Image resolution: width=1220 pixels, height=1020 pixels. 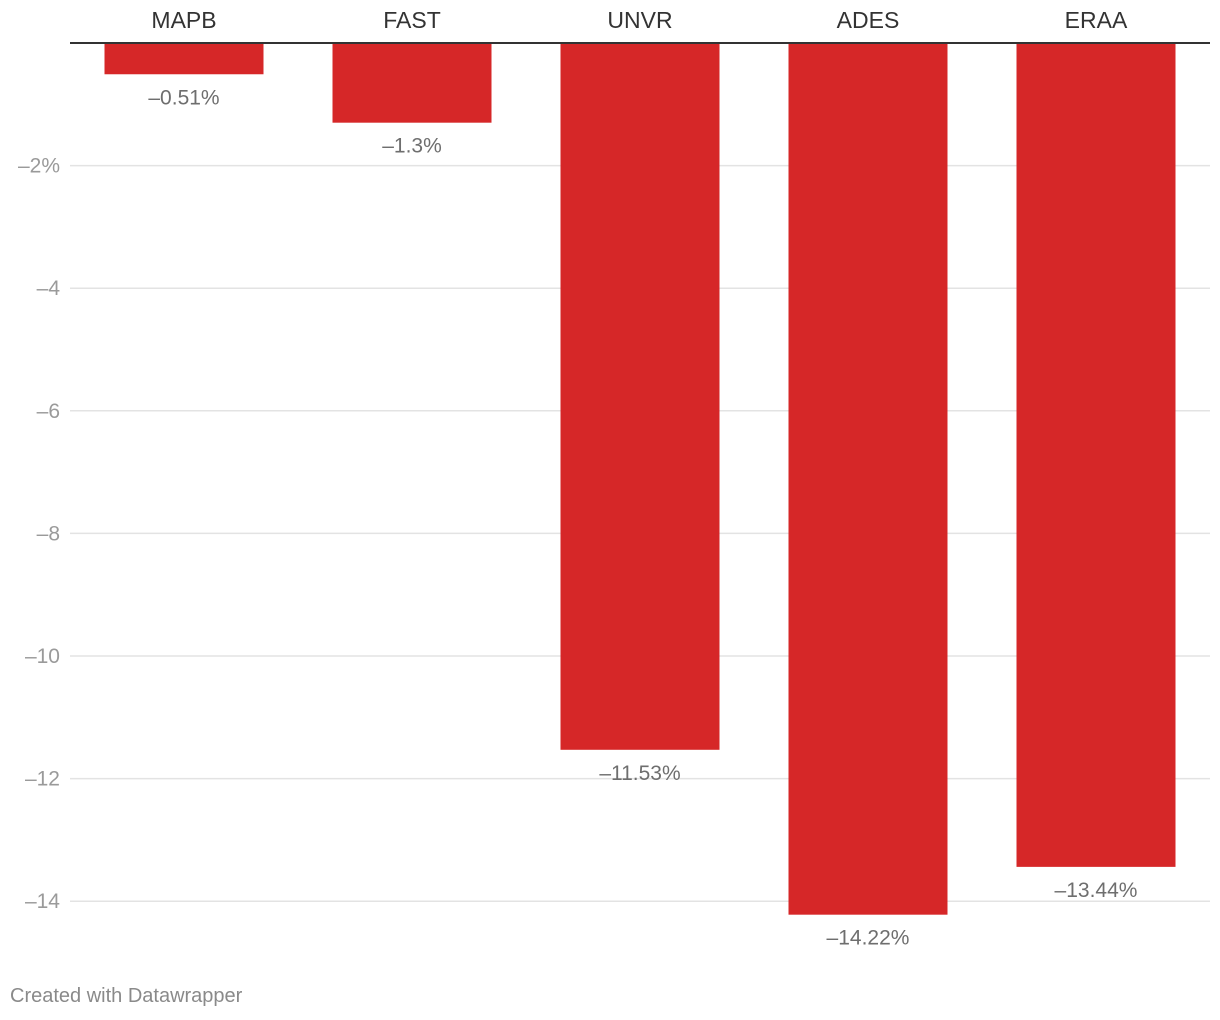 What do you see at coordinates (412, 146) in the screenshot?
I see `value-label: –1.3%` at bounding box center [412, 146].